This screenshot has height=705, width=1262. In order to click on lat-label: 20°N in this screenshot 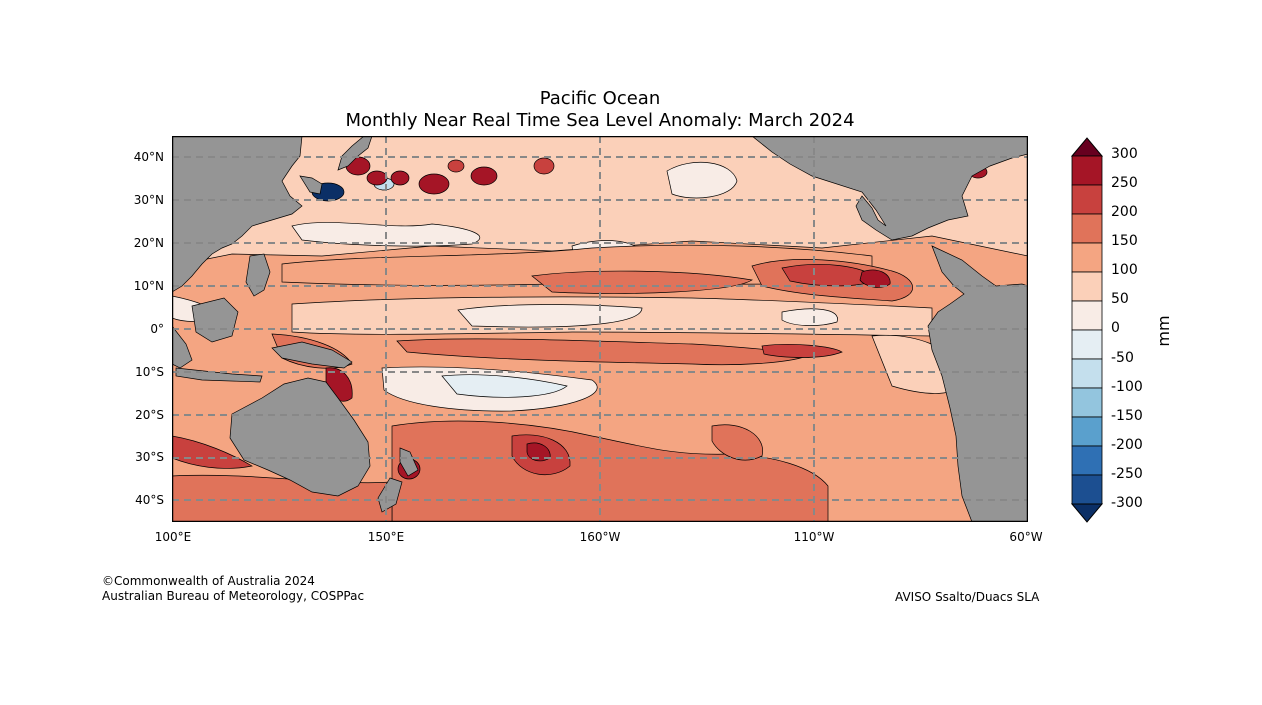, I will do `click(148, 243)`.